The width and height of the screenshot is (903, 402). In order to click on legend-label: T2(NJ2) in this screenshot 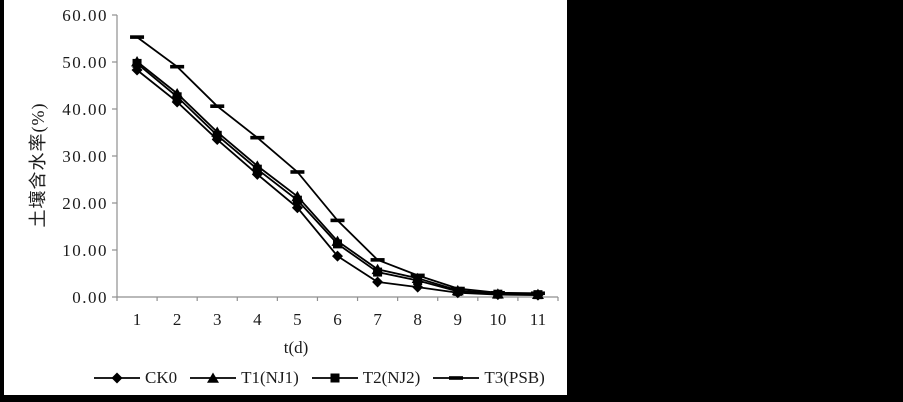, I will do `click(391, 377)`.